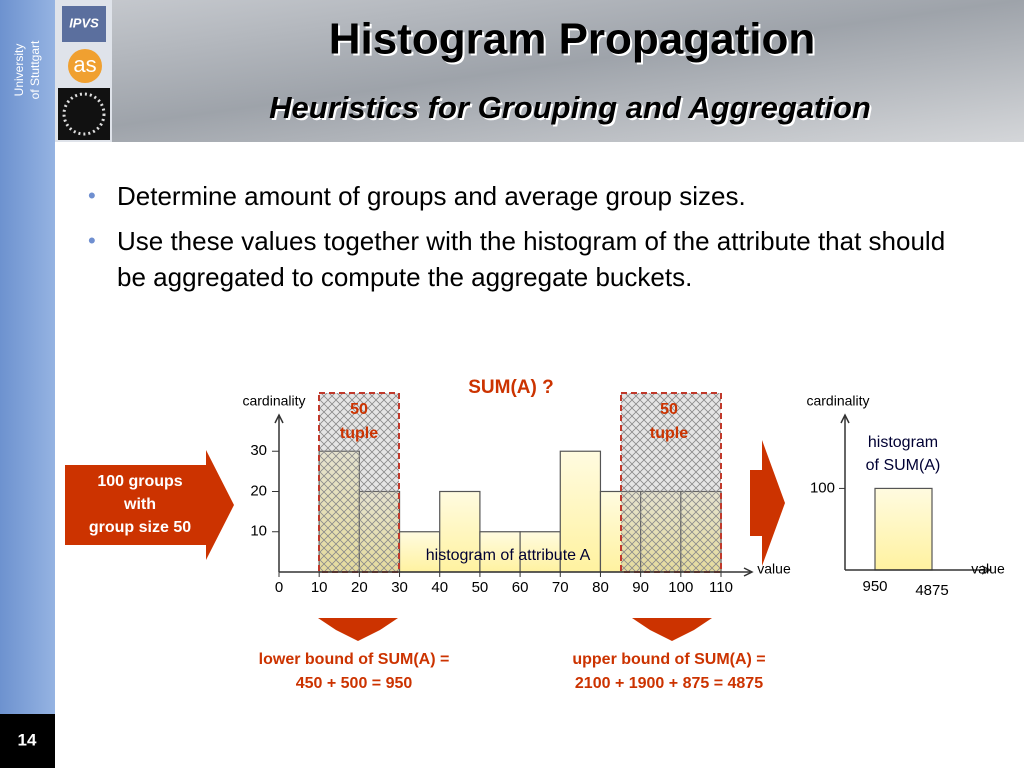 The image size is (1024, 768). Describe the element at coordinates (354, 659) in the screenshot. I see `bound-text: lower bound of SUM(A) =` at that location.